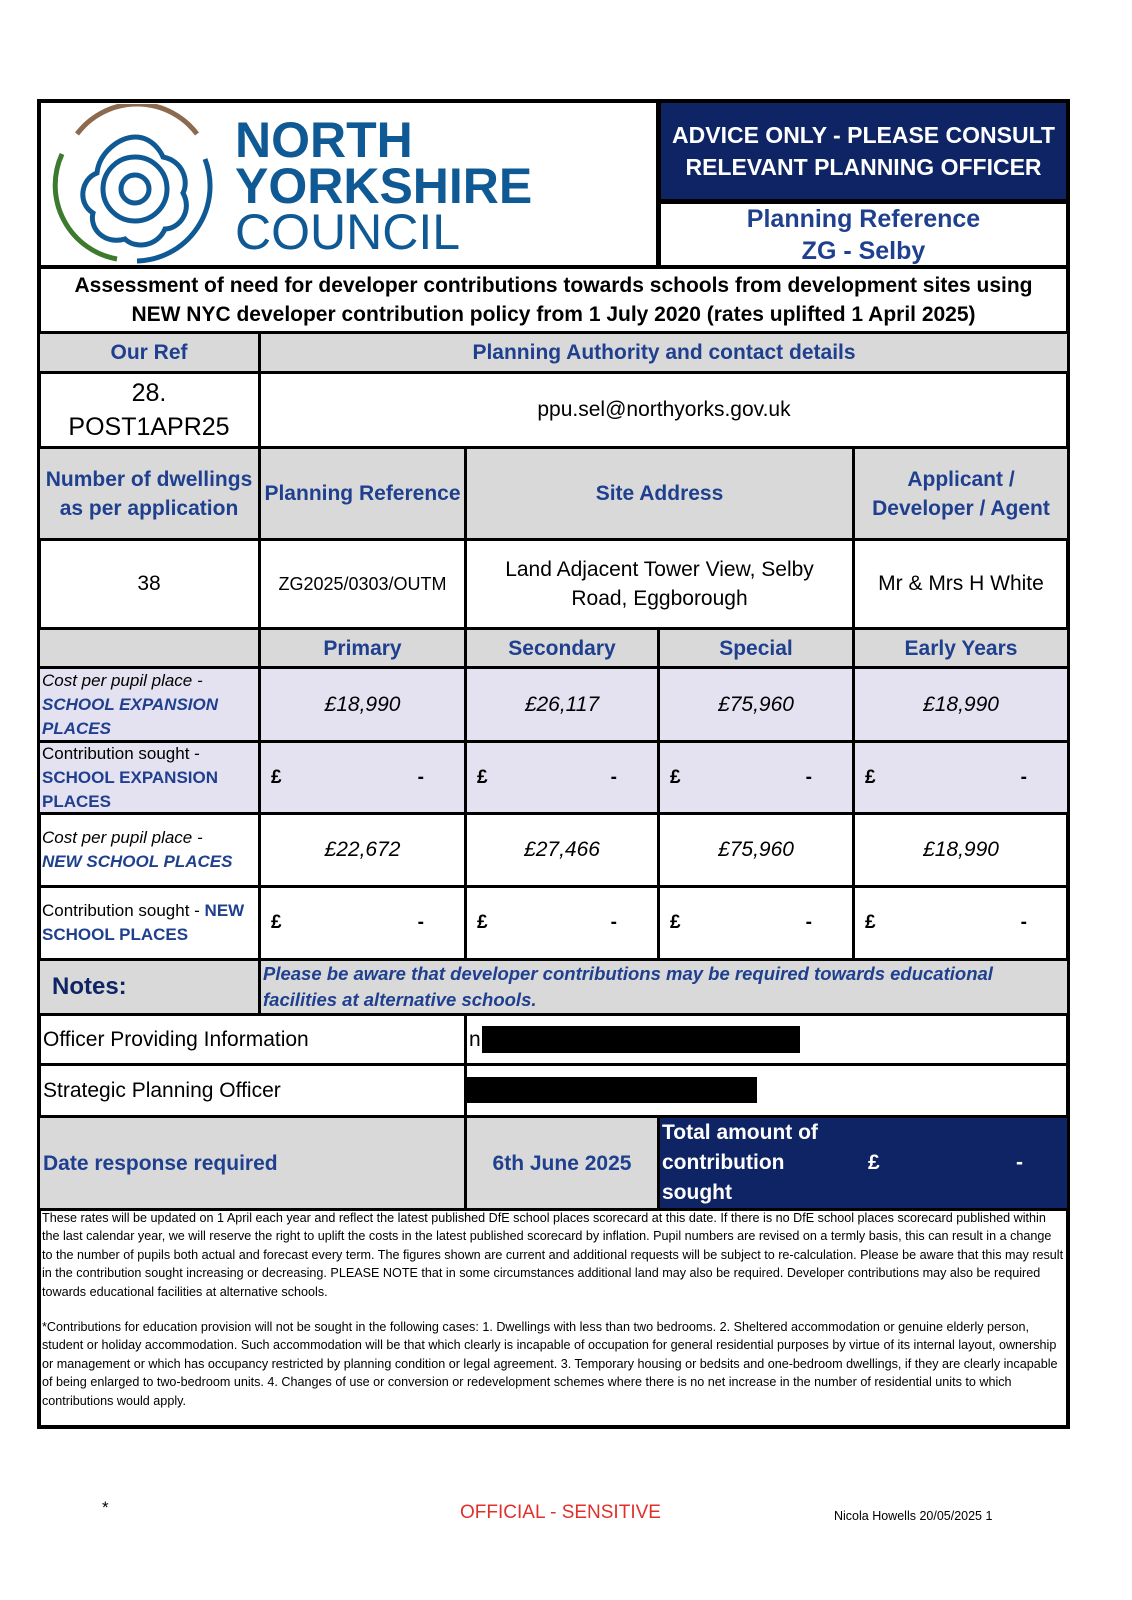 The width and height of the screenshot is (1132, 1600). I want to click on classification-label: OFFICIAL - SENSITIVE, so click(560, 1512).